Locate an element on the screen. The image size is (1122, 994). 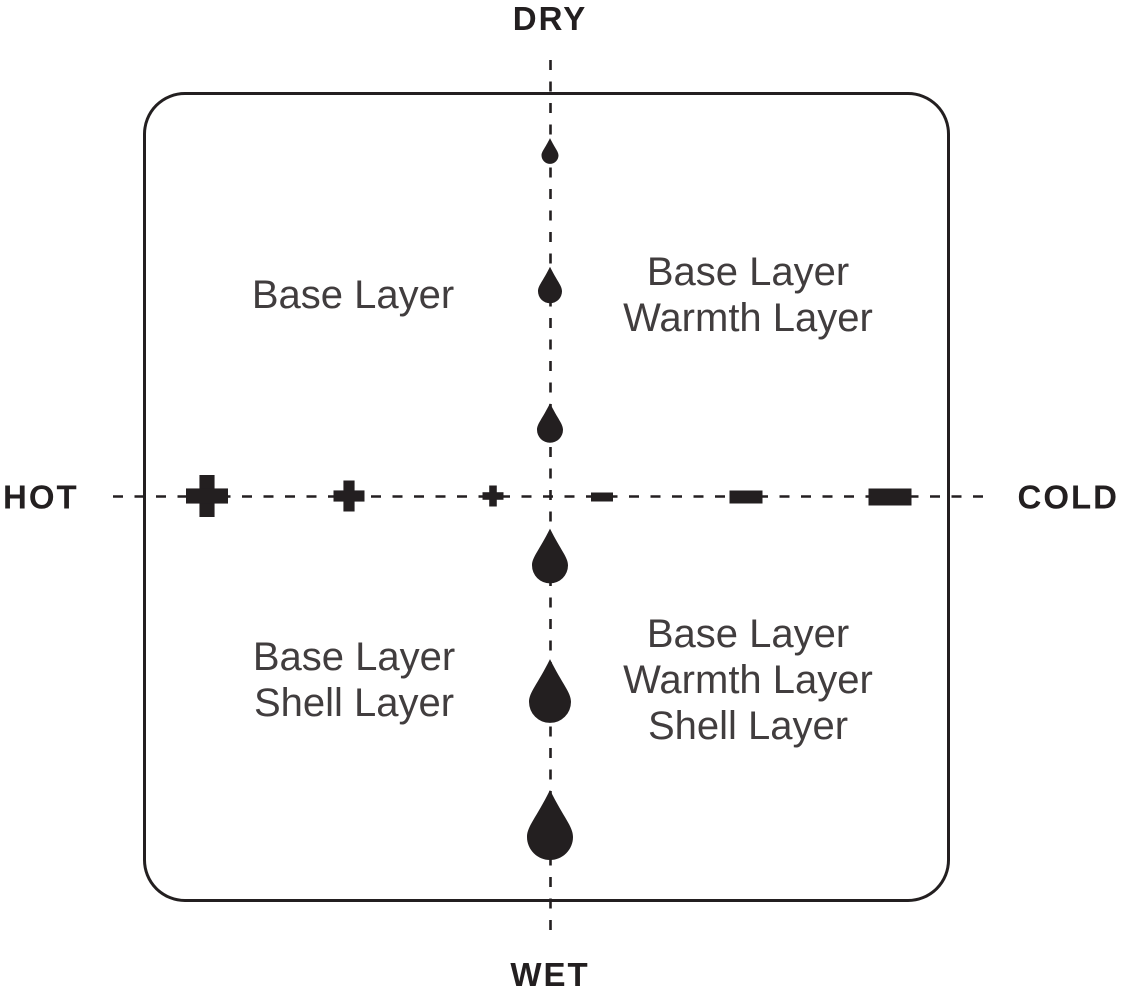
axis-label-hot: HOT is located at coordinates (41, 497).